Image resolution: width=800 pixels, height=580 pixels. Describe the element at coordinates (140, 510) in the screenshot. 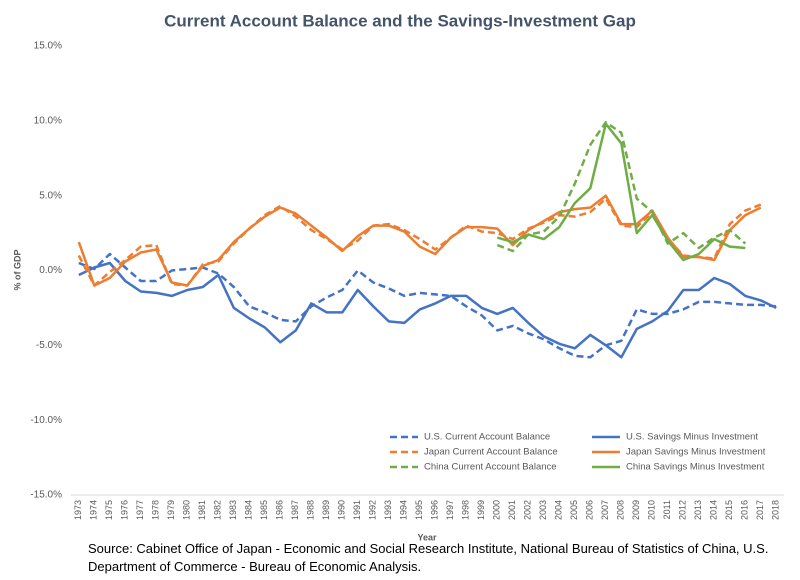

I see `x-tick-label: 1977` at that location.